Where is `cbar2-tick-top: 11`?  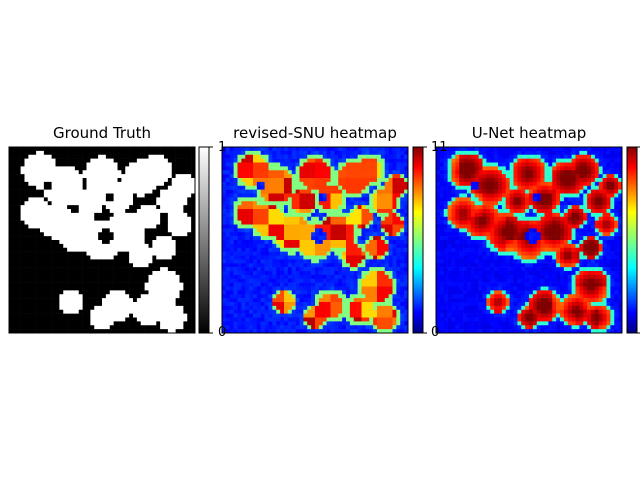 cbar2-tick-top: 11 is located at coordinates (439, 147).